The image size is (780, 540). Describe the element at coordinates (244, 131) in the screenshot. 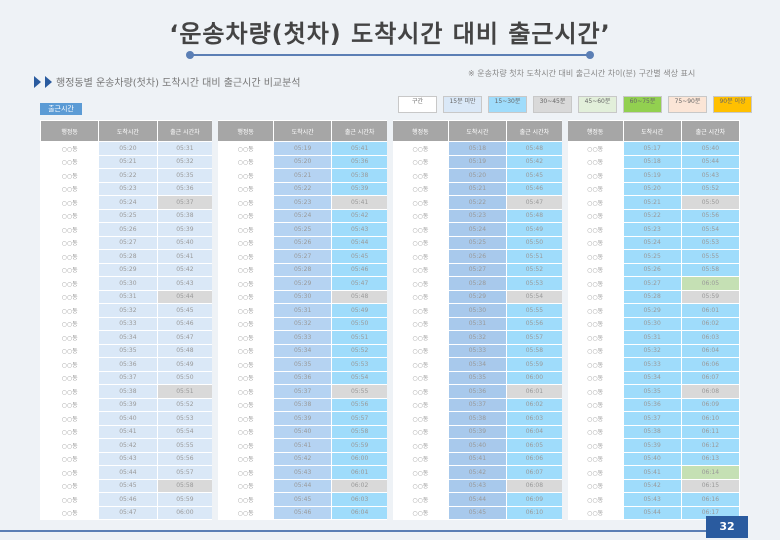

I see `col-header-district: 행정동` at that location.